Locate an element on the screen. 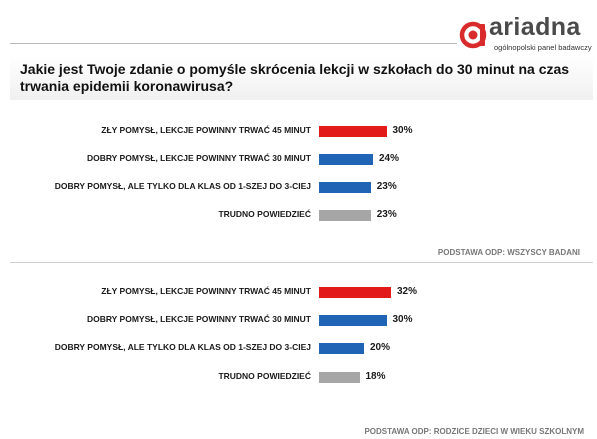 This screenshot has height=439, width=597. brand-name: ariadna is located at coordinates (535, 27).